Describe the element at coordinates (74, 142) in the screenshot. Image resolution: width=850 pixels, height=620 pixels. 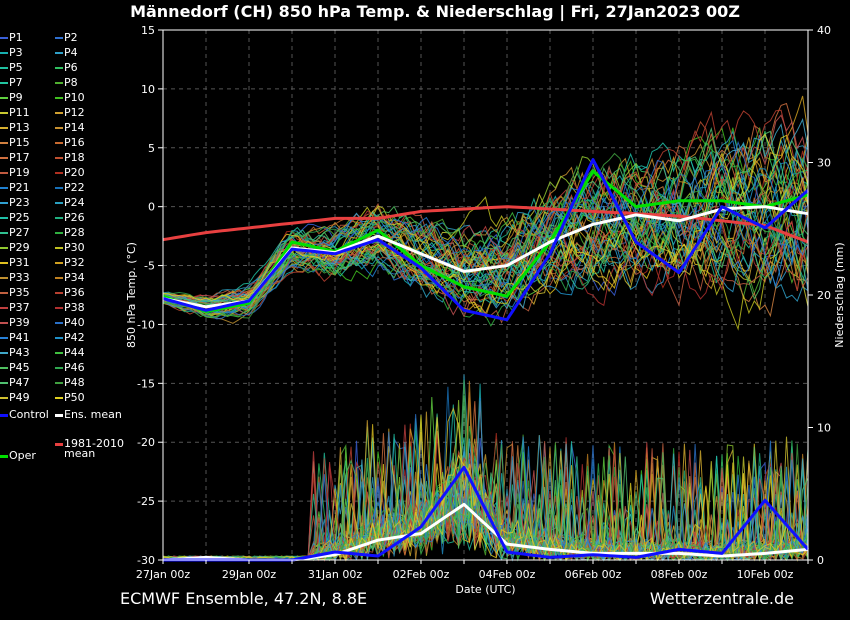
I see `legend-label: P16` at that location.